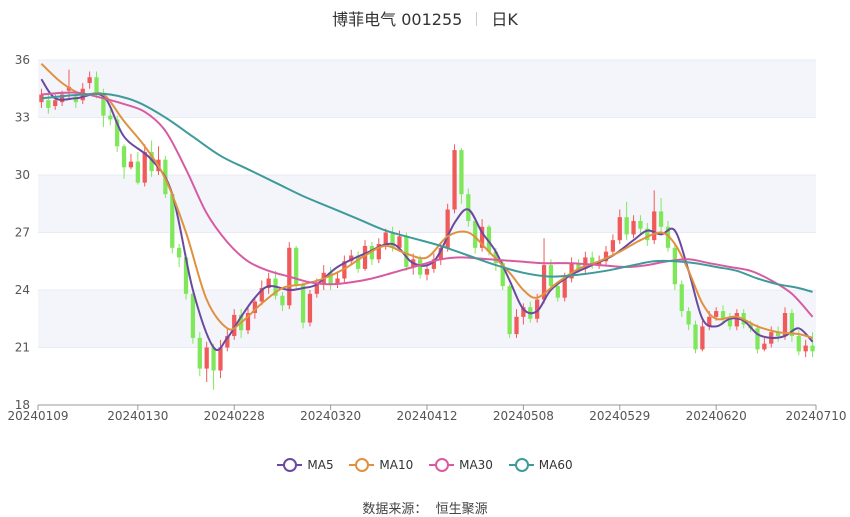 This screenshot has height=517, width=850. Describe the element at coordinates (22, 233) in the screenshot. I see `y-tick-label: 27` at that location.